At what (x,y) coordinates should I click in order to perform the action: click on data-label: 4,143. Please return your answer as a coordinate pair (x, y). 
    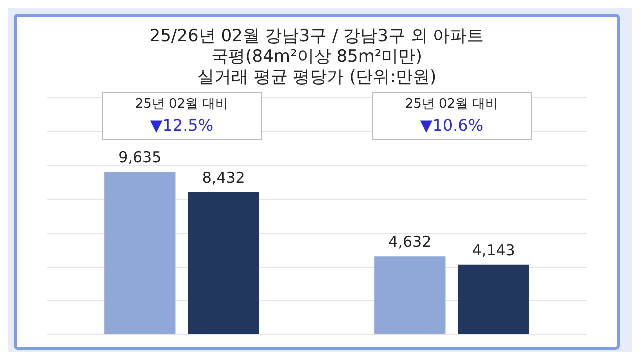
    Looking at the image, I should click on (494, 250).